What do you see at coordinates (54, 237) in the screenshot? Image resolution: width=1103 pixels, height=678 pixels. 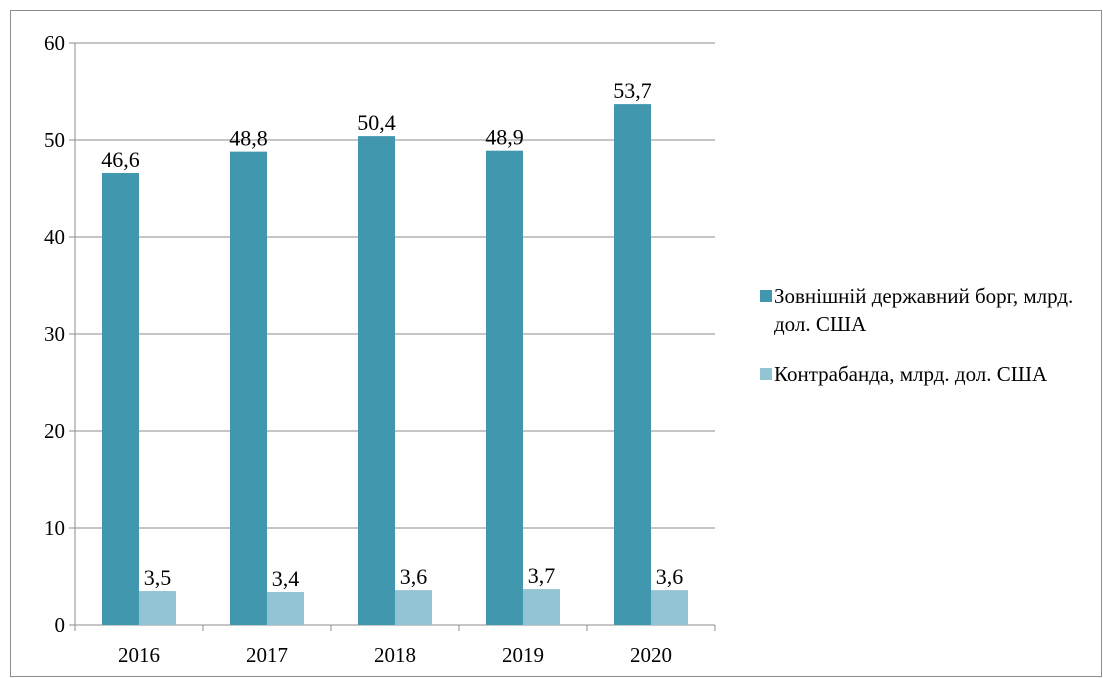 I see `y-tick-label: 40` at bounding box center [54, 237].